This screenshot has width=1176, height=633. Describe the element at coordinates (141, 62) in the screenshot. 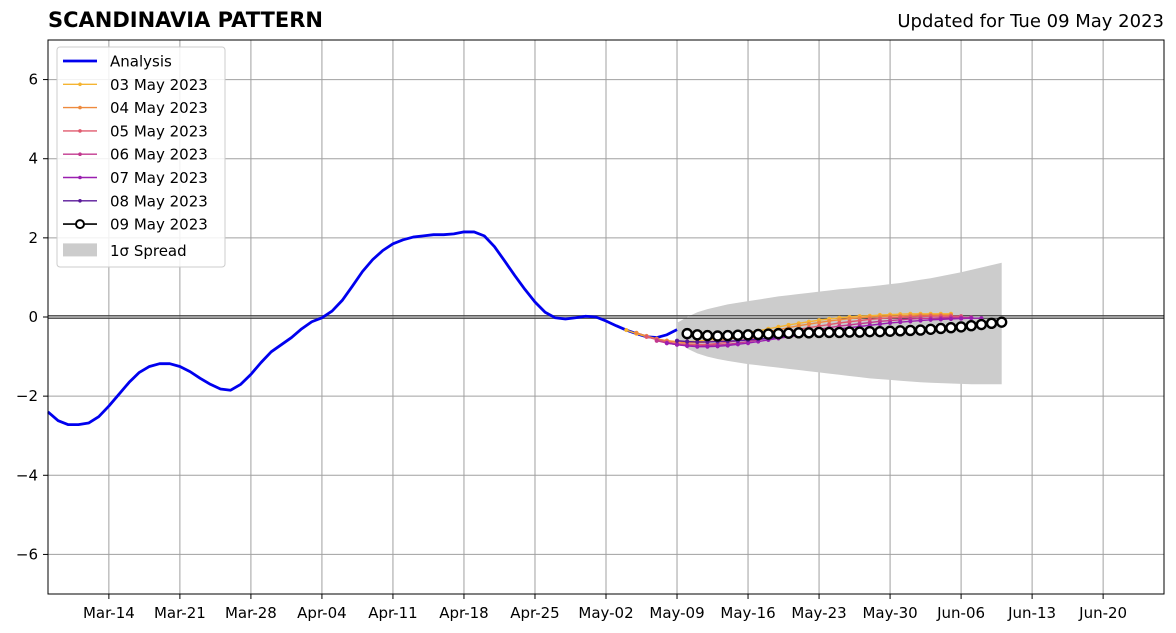

I see `legend-label: Analysis` at that location.